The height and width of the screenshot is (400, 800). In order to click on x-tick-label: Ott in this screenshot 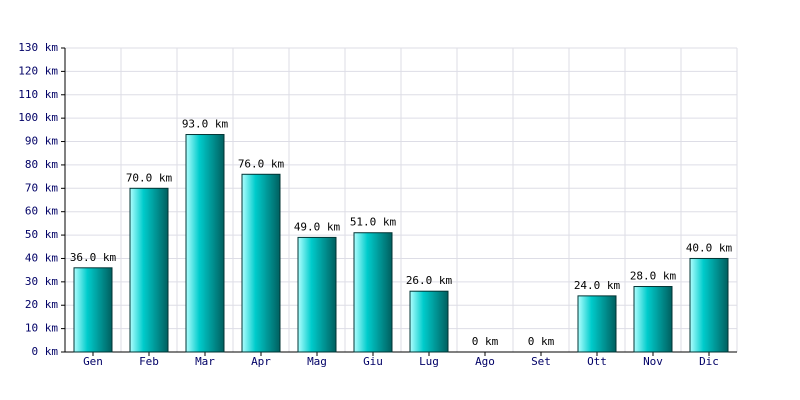, I will do `click(597, 361)`.